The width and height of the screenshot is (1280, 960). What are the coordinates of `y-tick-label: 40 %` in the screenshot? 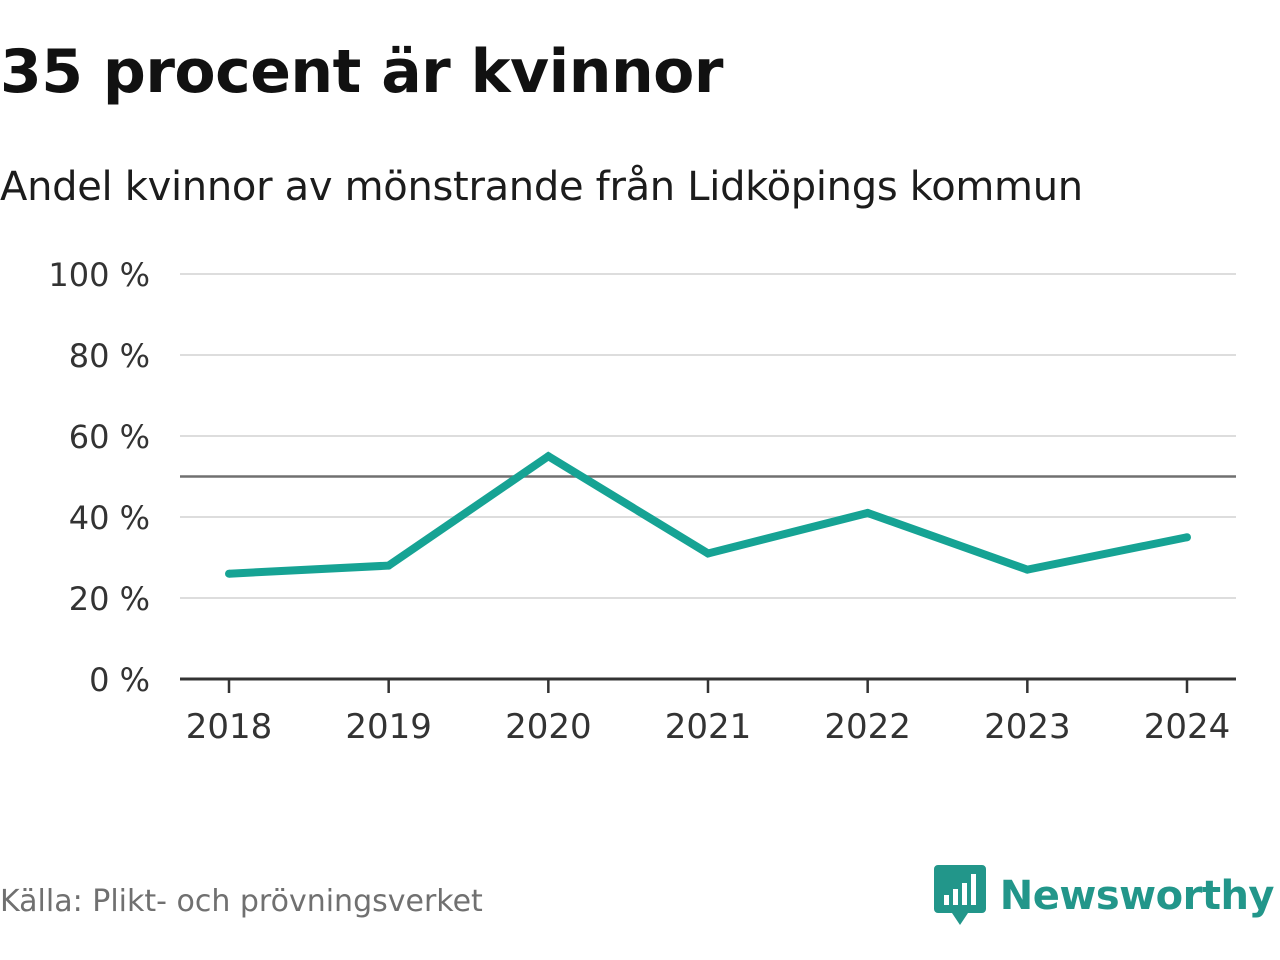 It's located at (109, 518).